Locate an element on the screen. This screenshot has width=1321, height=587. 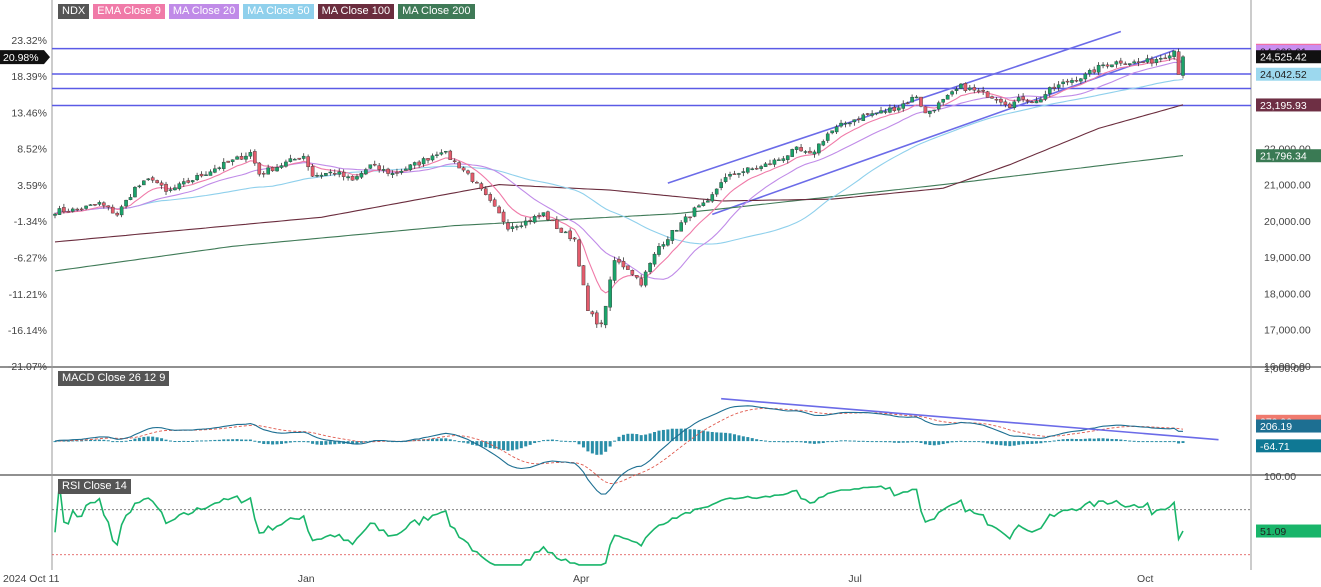
rsi-panel-label: RSI Close 14 is located at coordinates (94, 486).